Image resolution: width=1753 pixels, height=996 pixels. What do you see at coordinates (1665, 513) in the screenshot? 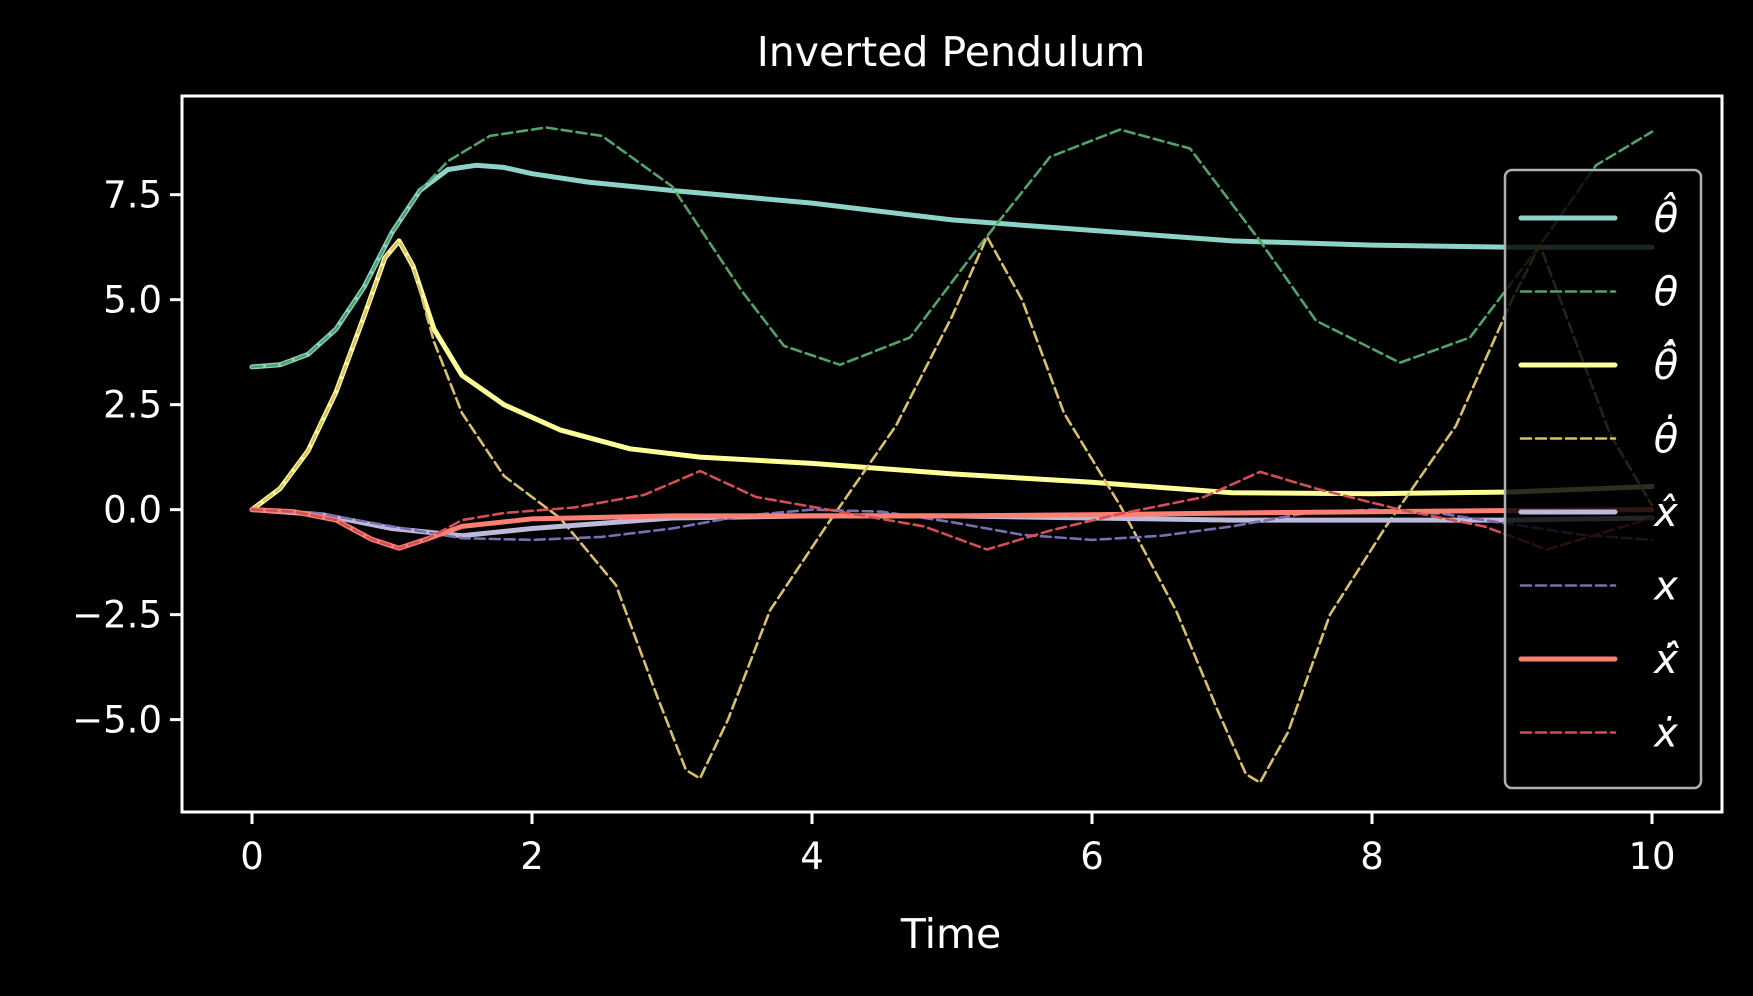
I see `legend-label-4: x̂` at bounding box center [1665, 513].